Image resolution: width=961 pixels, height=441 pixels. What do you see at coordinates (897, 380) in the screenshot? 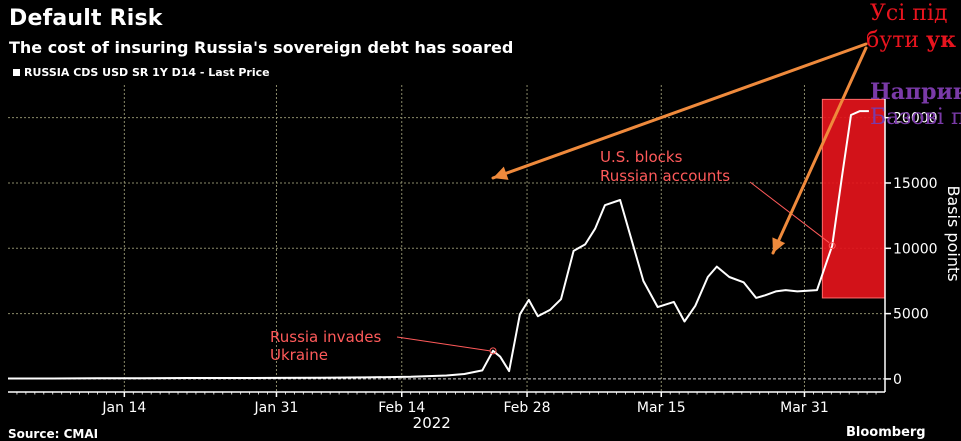
I see `y-tick-label-0: 0` at bounding box center [897, 380].